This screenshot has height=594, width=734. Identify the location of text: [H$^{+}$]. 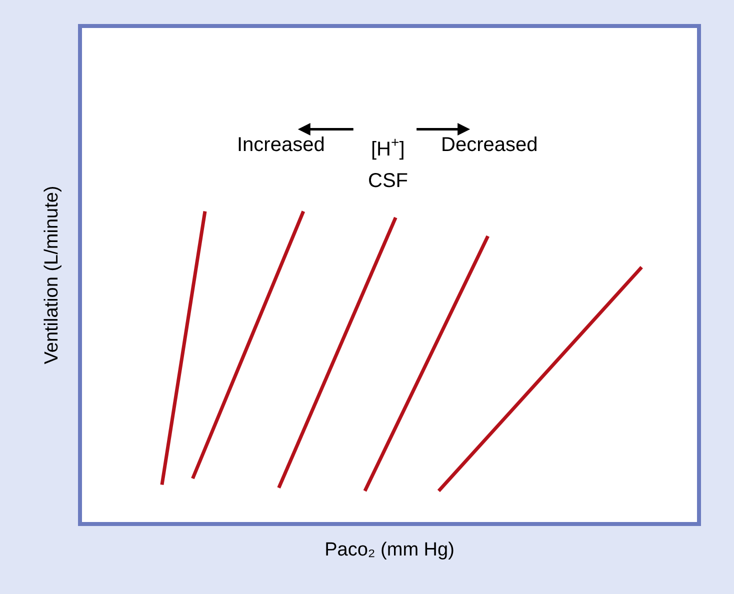
(388, 147).